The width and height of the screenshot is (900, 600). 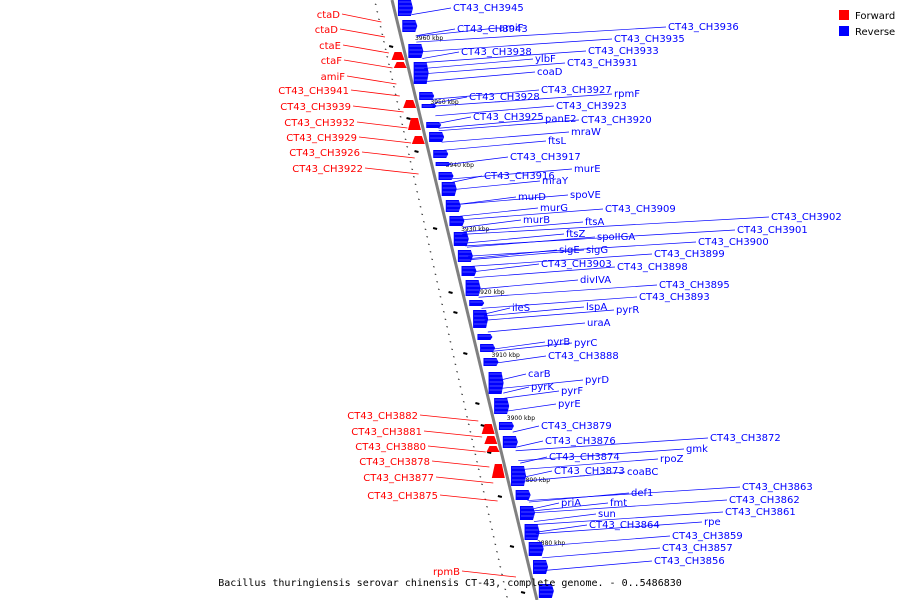 What do you see at coordinates (760, 512) in the screenshot?
I see `reverse-gene-label: CT43_CH3861` at bounding box center [760, 512].